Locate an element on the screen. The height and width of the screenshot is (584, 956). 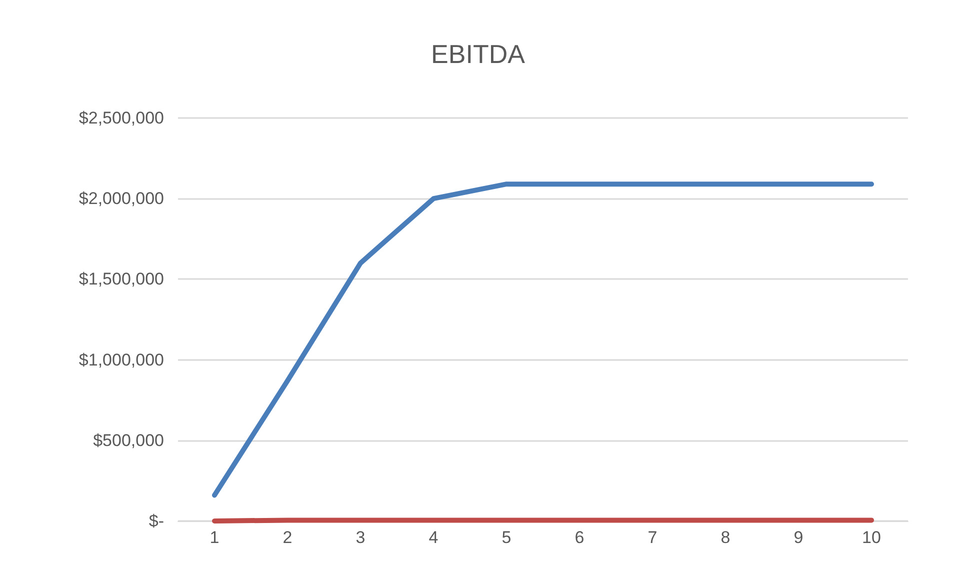
y-tick-label: $1,000,000 is located at coordinates (121, 360).